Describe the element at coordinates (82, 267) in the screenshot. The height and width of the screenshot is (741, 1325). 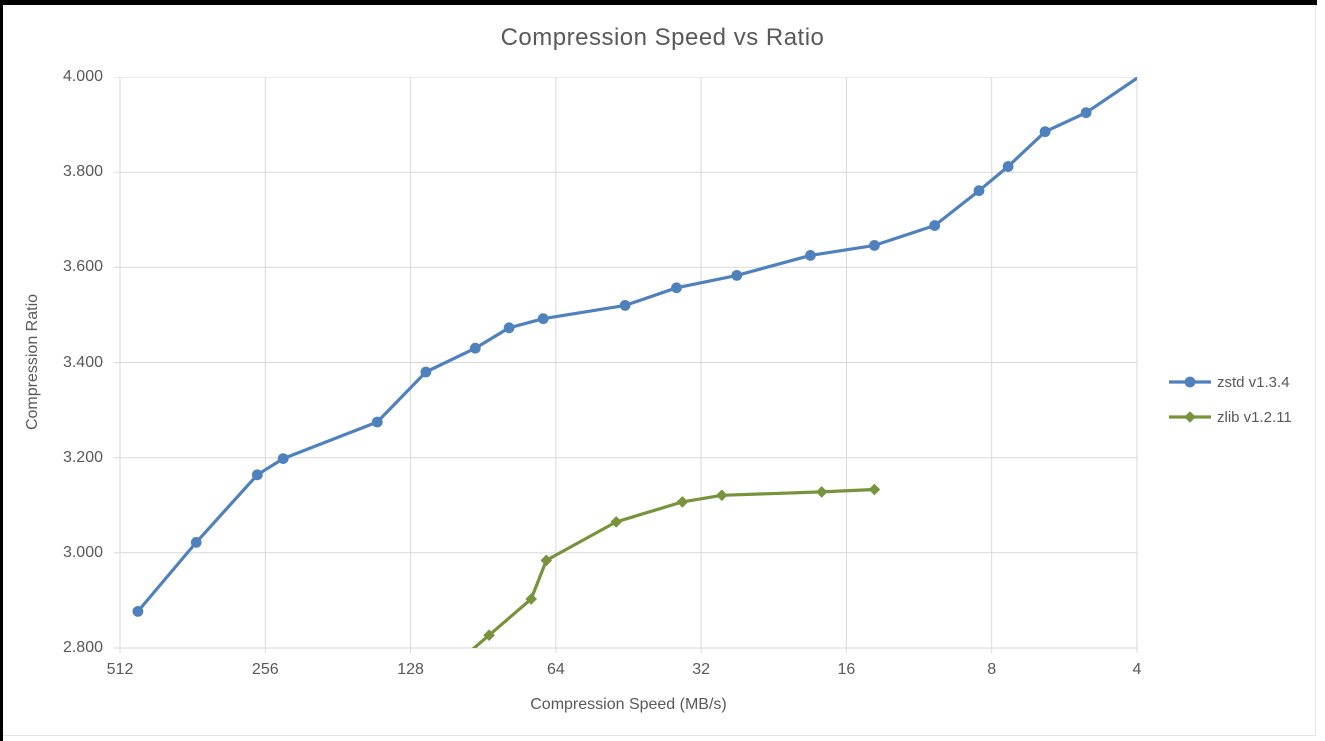
I see `y-tick-label: 3.600` at that location.